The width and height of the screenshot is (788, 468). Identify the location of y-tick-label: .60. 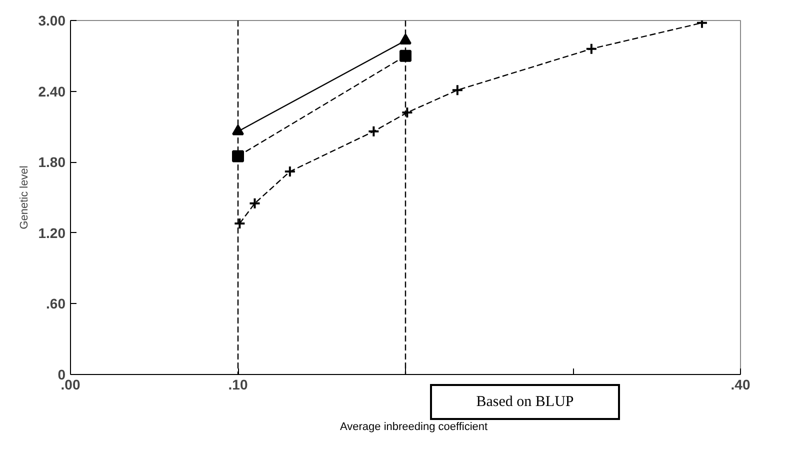
(56, 304).